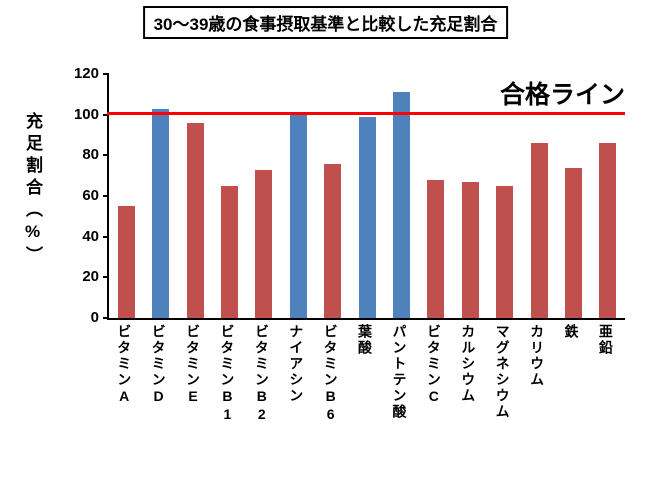  I want to click on x-tick-label: カリウム, so click(537, 356).